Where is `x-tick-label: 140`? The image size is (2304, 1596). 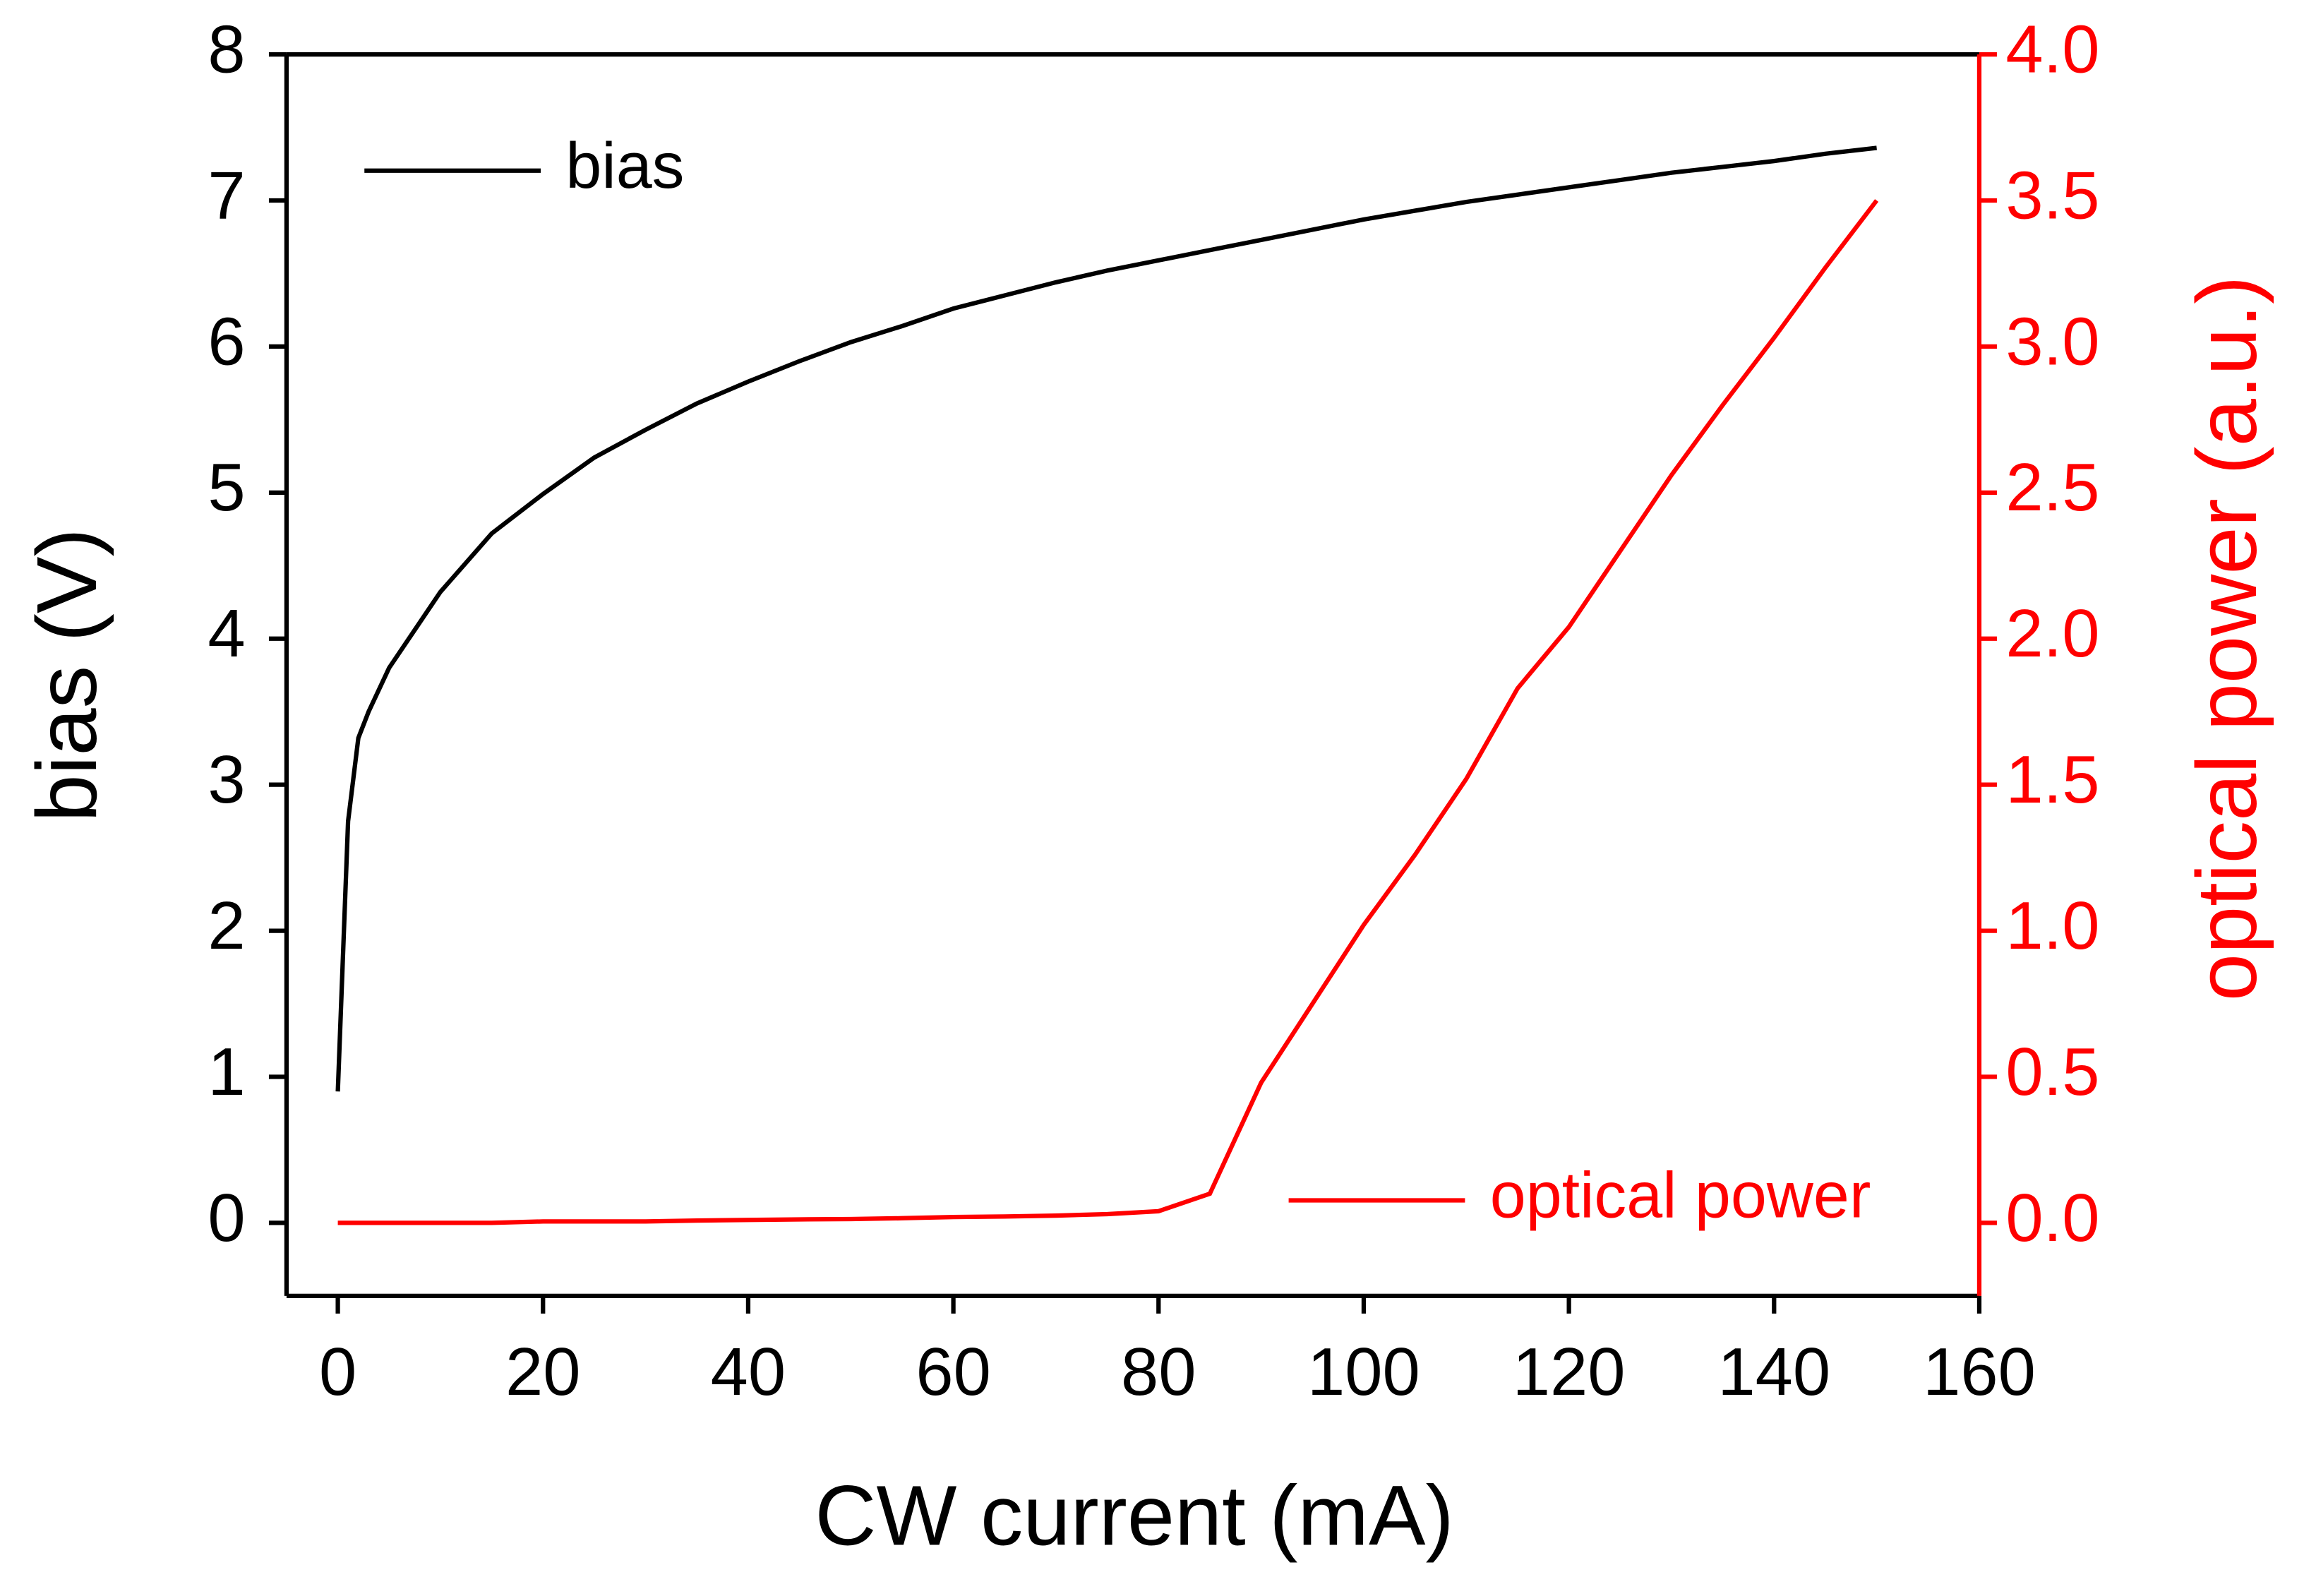 x-tick-label: 140 is located at coordinates (1774, 1372).